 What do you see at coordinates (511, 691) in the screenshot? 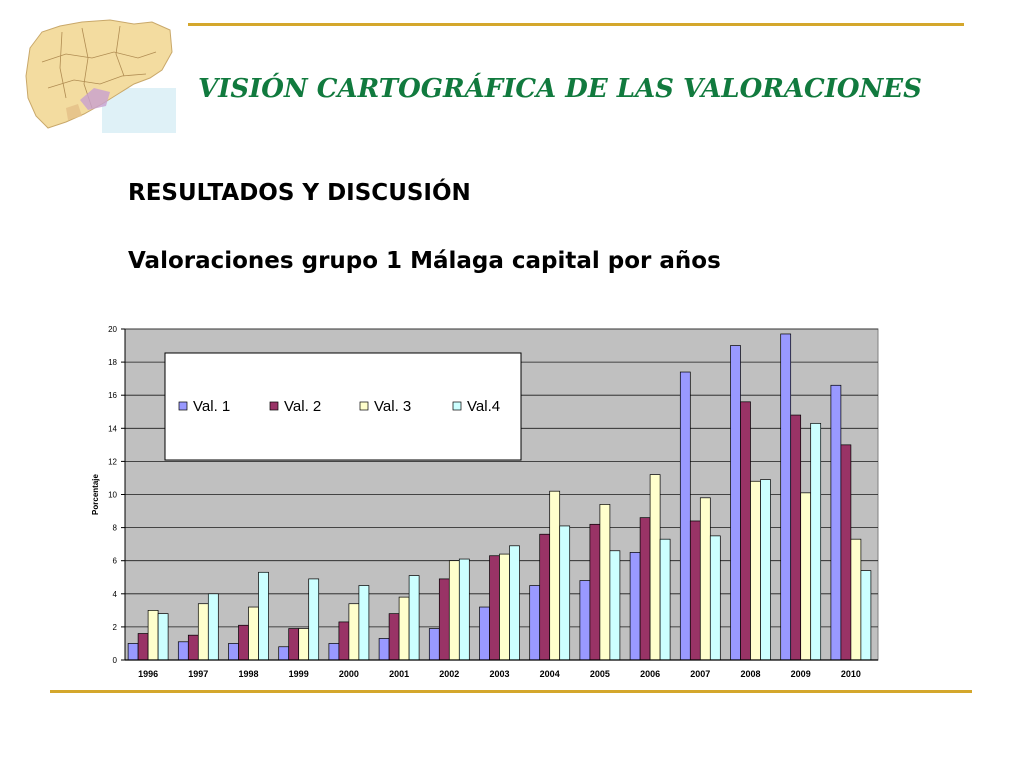
I see `bottom-divider` at bounding box center [511, 691].